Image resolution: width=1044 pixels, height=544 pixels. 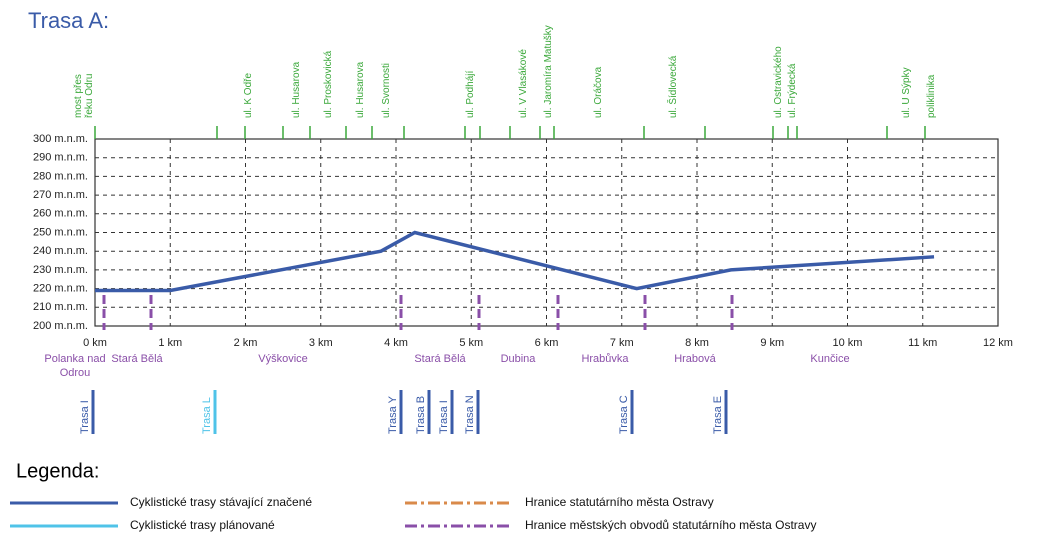 I want to click on y-tick-label: 270 m.n.m., so click(x=60, y=195).